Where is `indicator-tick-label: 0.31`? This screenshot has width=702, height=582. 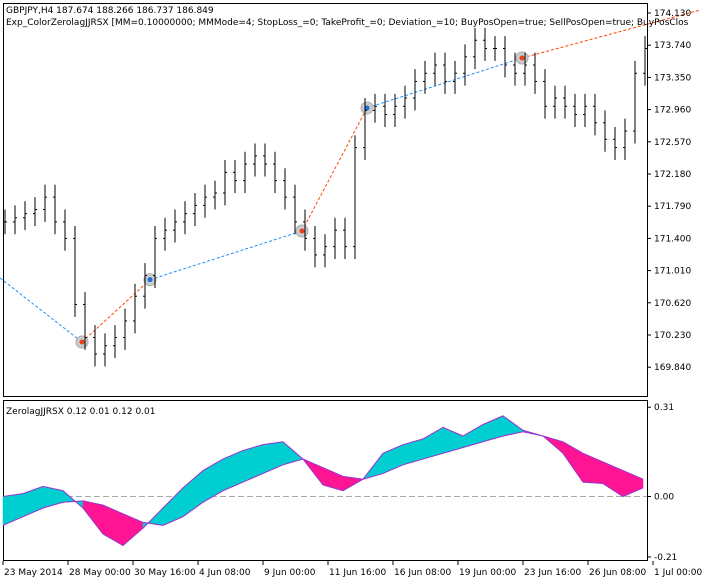 indicator-tick-label: 0.31 is located at coordinates (664, 408).